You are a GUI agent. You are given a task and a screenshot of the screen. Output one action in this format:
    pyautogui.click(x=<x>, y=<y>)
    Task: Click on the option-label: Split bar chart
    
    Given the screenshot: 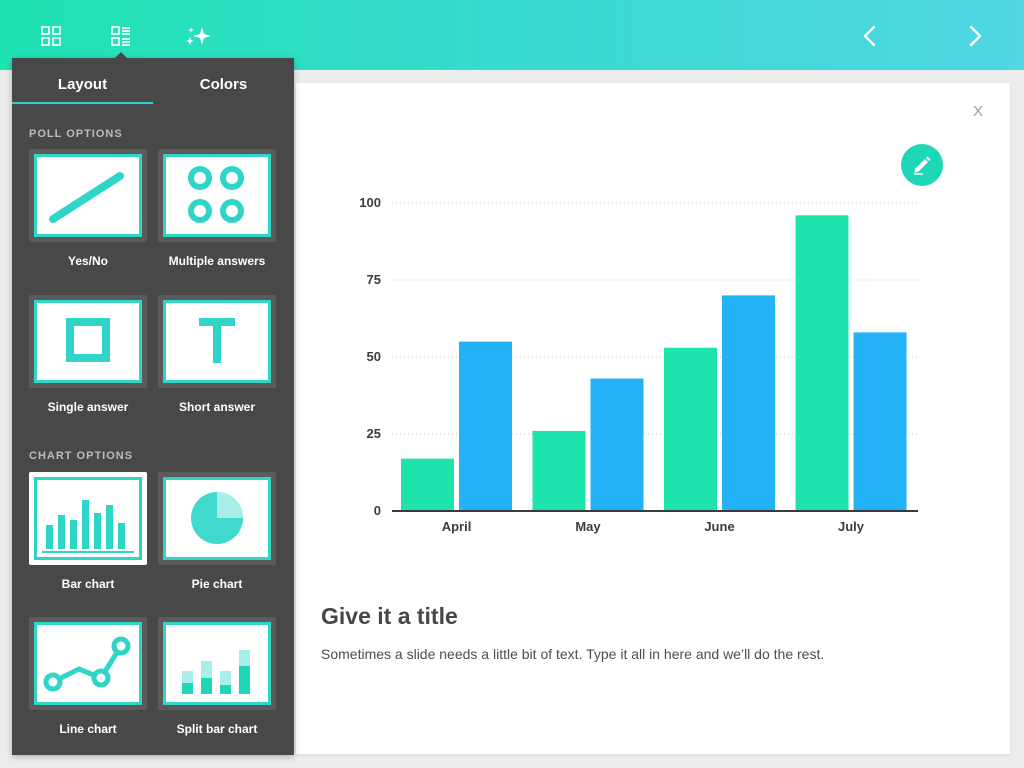 What is the action you would take?
    pyautogui.click(x=217, y=729)
    